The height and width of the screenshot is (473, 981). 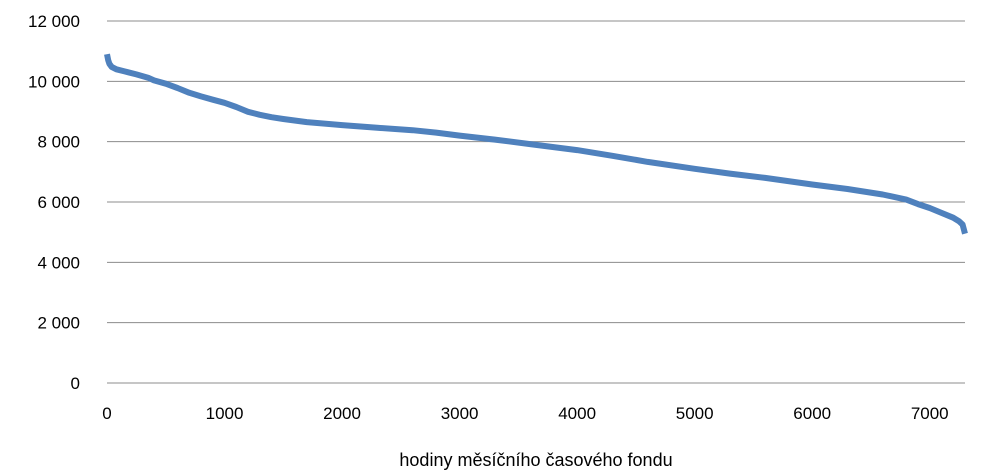 What do you see at coordinates (525, 413) in the screenshot?
I see `x-axis-tick-labels: 0 1000 2000 3000 4000 5000 6000 7000` at bounding box center [525, 413].